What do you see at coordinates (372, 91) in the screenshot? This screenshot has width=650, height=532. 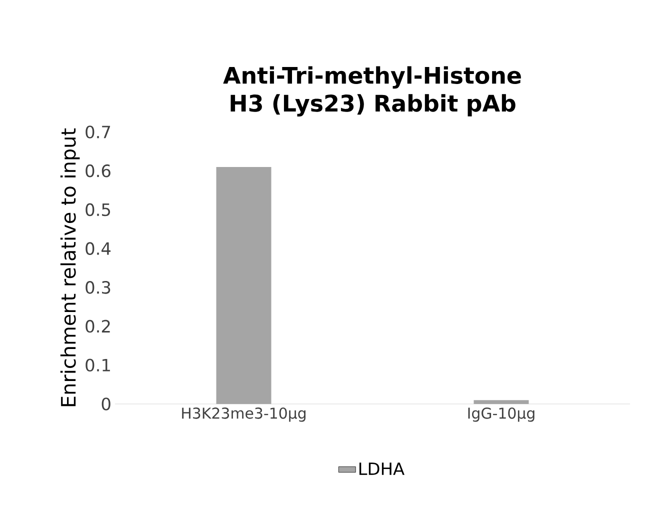 I see `chart-title: Anti-Tri-methyl-Histone H3 (Lys23) Rabbit pAb` at bounding box center [372, 91].